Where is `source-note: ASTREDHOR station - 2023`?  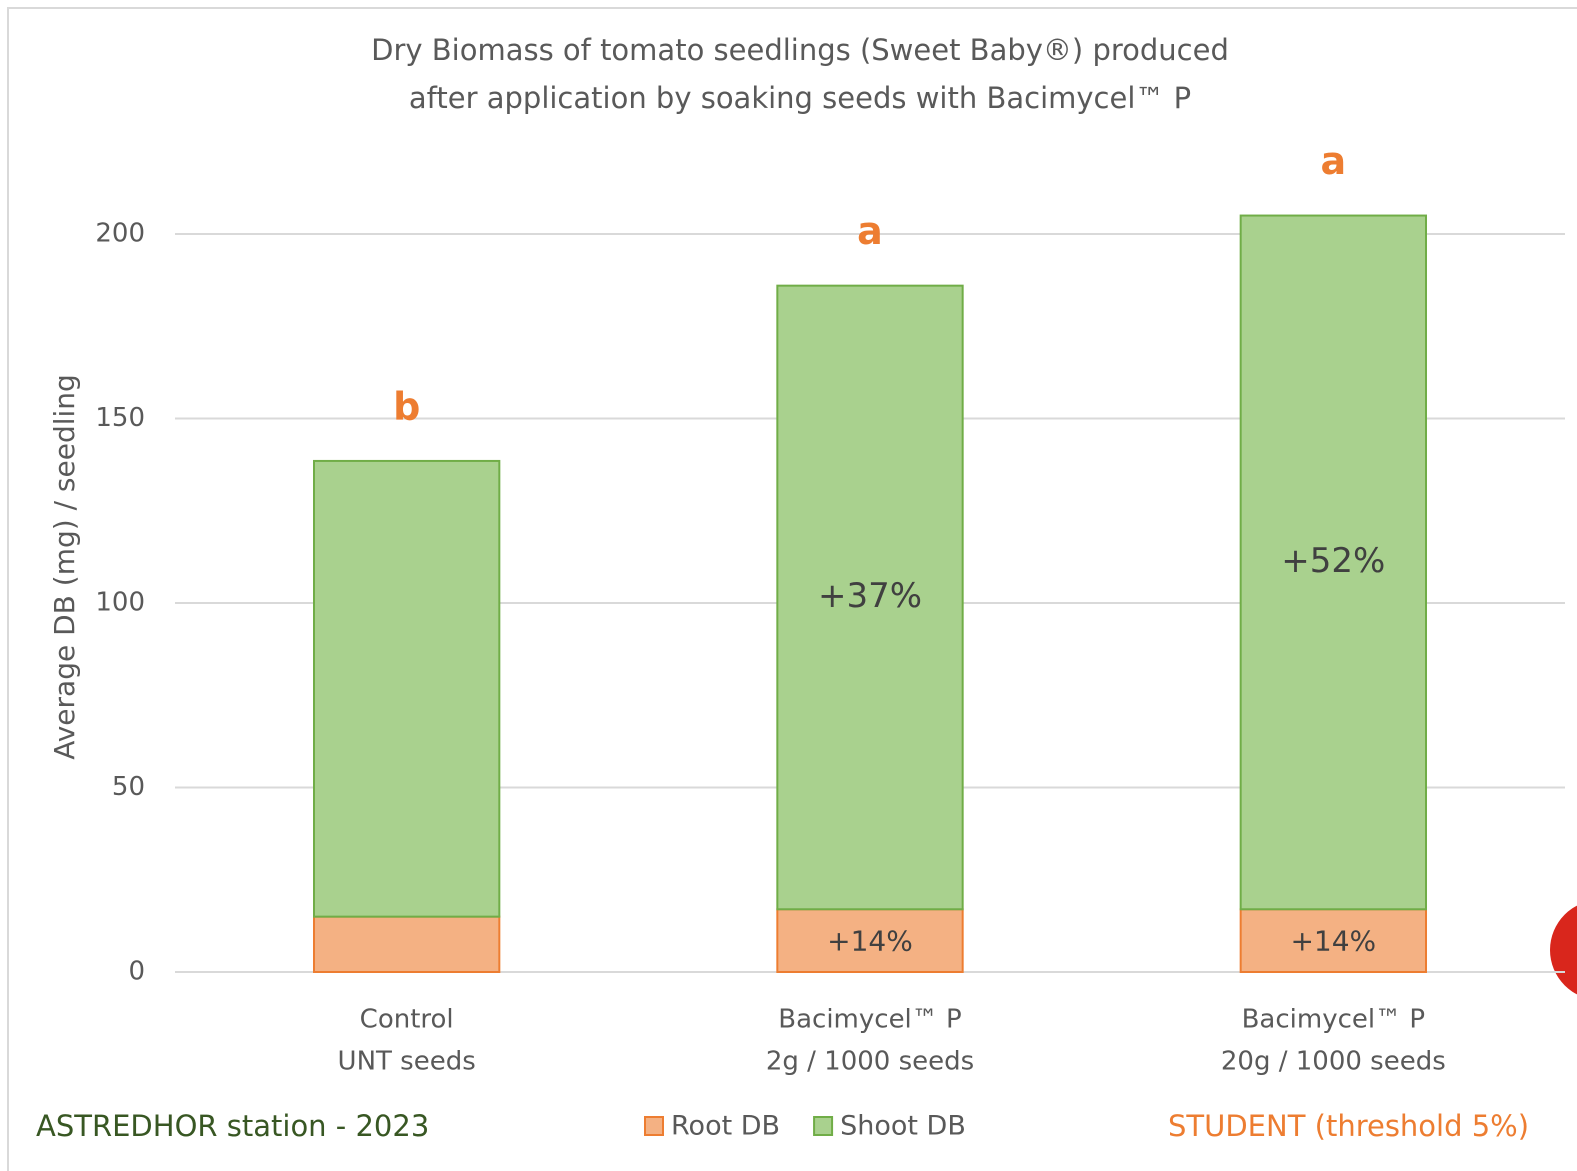 source-note: ASTREDHOR station - 2023 is located at coordinates (232, 1126).